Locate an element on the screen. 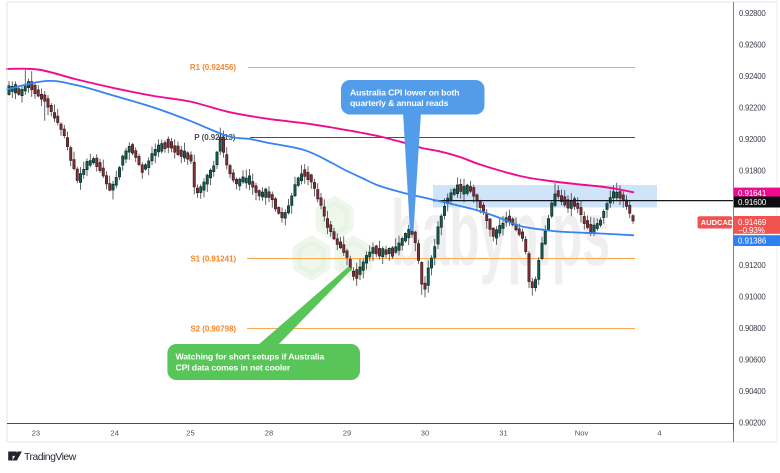 The image size is (780, 473). svg-text: 0.91386 is located at coordinates (752, 240).